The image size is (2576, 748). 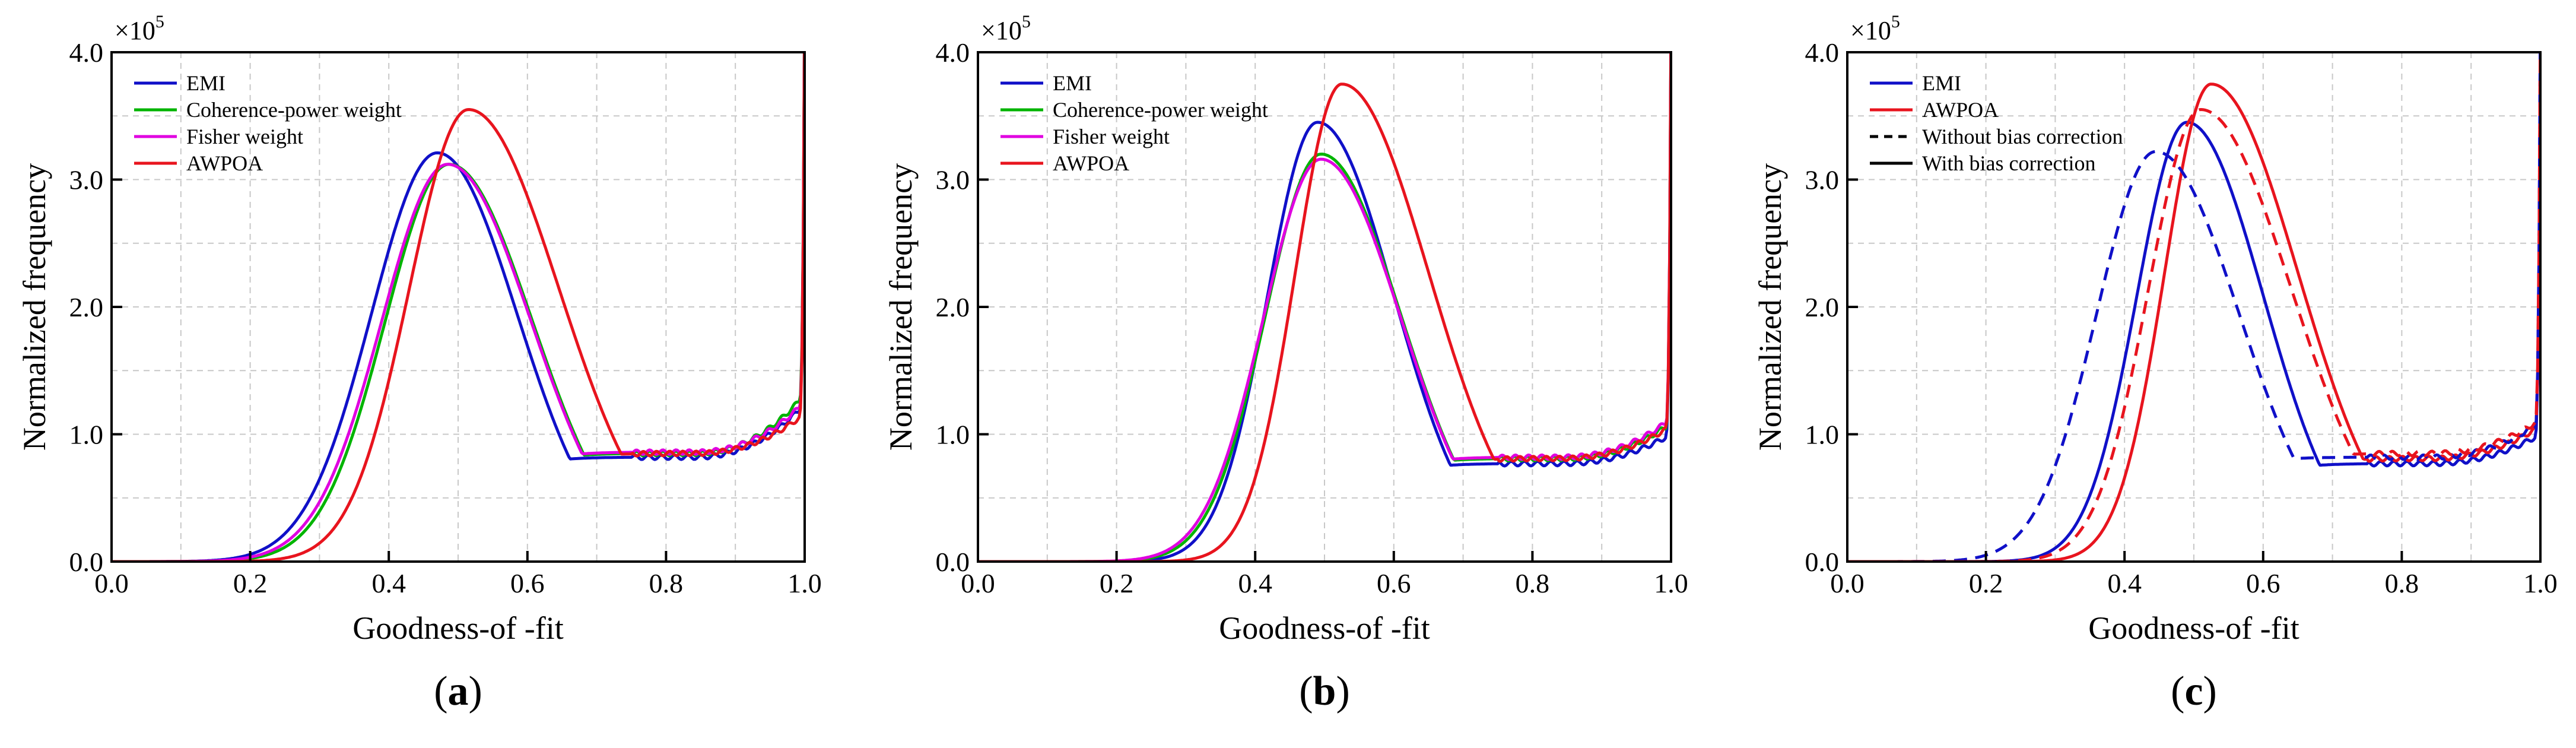 I want to click on panel-caption-b: (b), so click(x=1324, y=691).